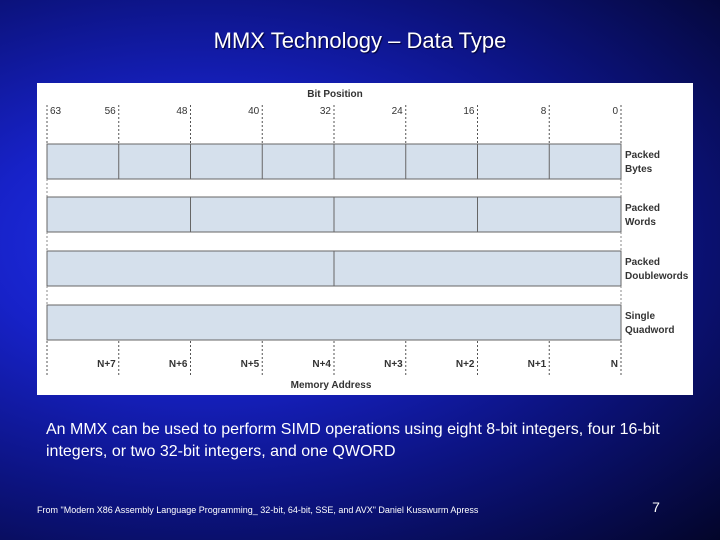 Image resolution: width=720 pixels, height=540 pixels. Describe the element at coordinates (321, 364) in the screenshot. I see `address-tick-label: N+4` at that location.